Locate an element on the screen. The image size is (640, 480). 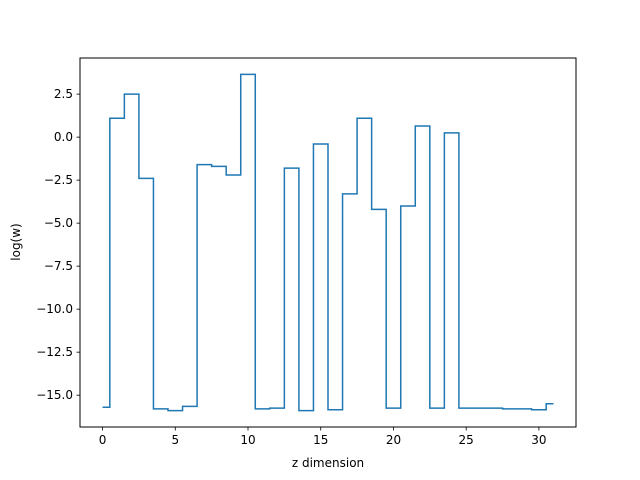
x-tick-label: 25 is located at coordinates (466, 440).